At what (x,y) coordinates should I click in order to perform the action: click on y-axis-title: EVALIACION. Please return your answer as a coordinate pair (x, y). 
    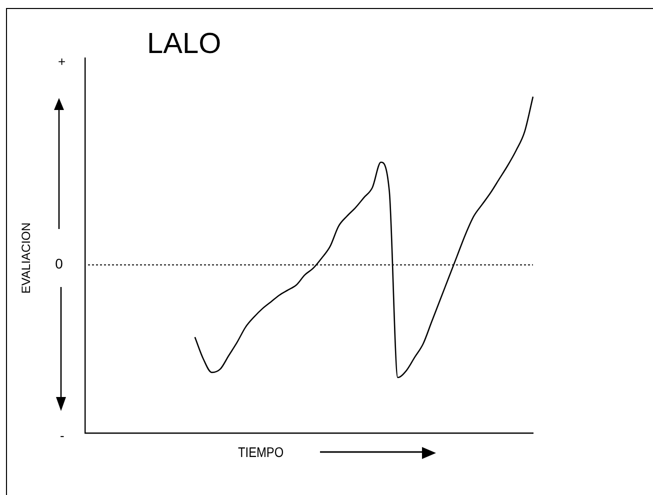
    Looking at the image, I should click on (26, 258).